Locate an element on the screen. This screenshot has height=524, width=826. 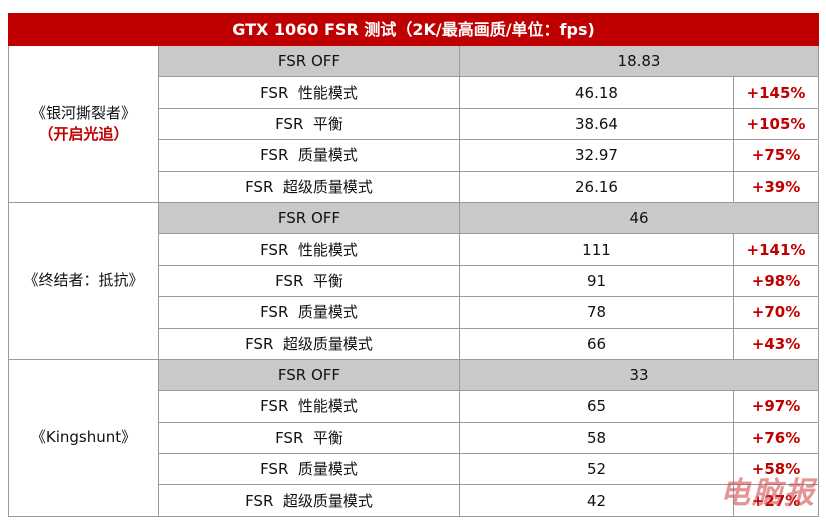
fps-value-cell: 38.64 is located at coordinates (596, 124).